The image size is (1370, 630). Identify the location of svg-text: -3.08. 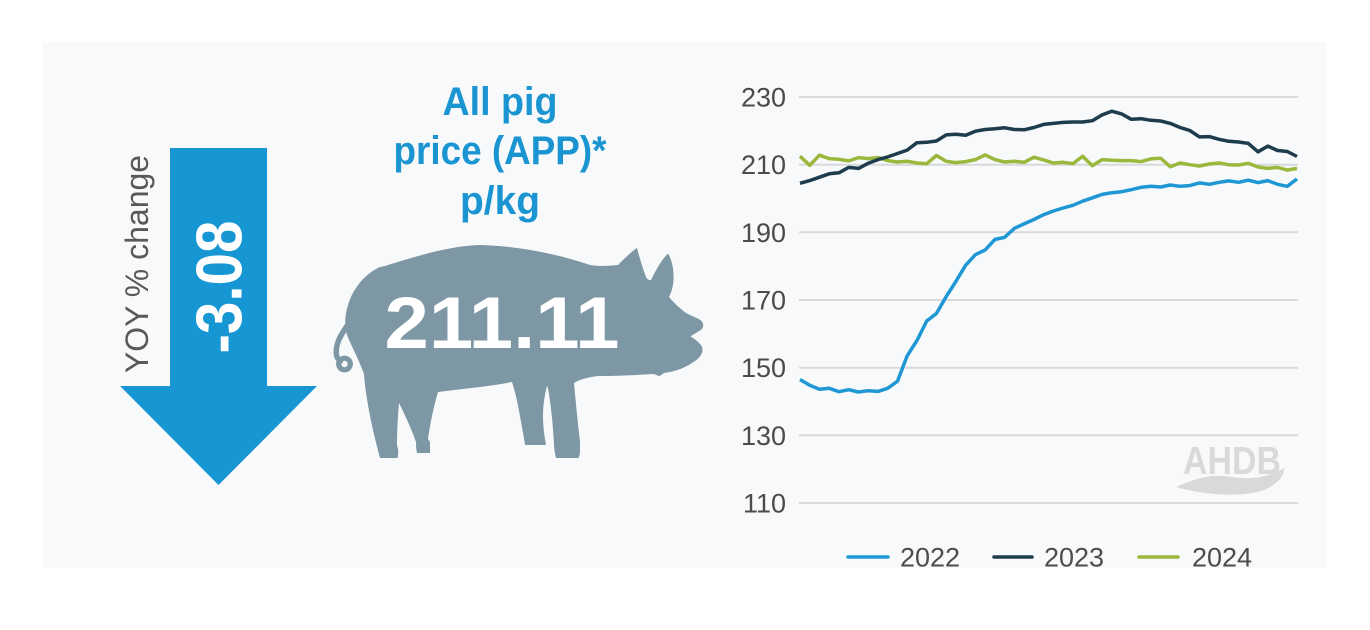
(219, 287).